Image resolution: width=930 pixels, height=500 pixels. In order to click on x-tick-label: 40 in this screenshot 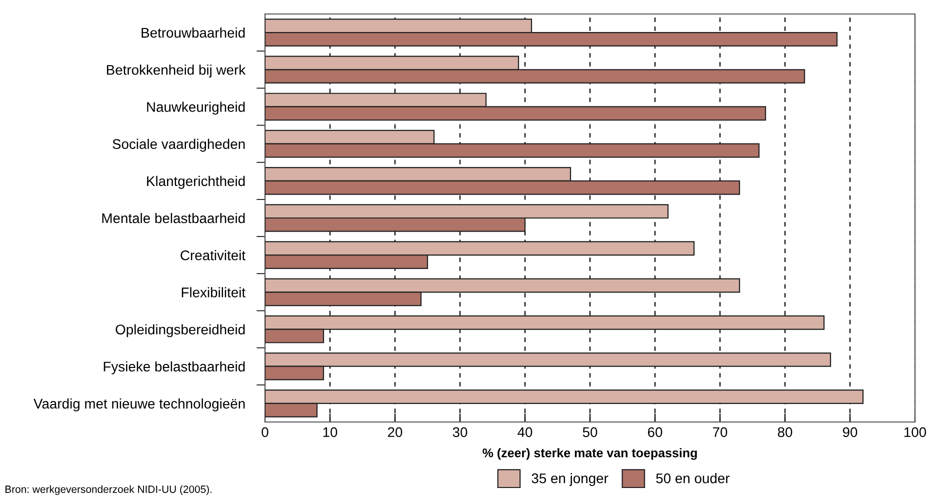, I will do `click(525, 432)`.